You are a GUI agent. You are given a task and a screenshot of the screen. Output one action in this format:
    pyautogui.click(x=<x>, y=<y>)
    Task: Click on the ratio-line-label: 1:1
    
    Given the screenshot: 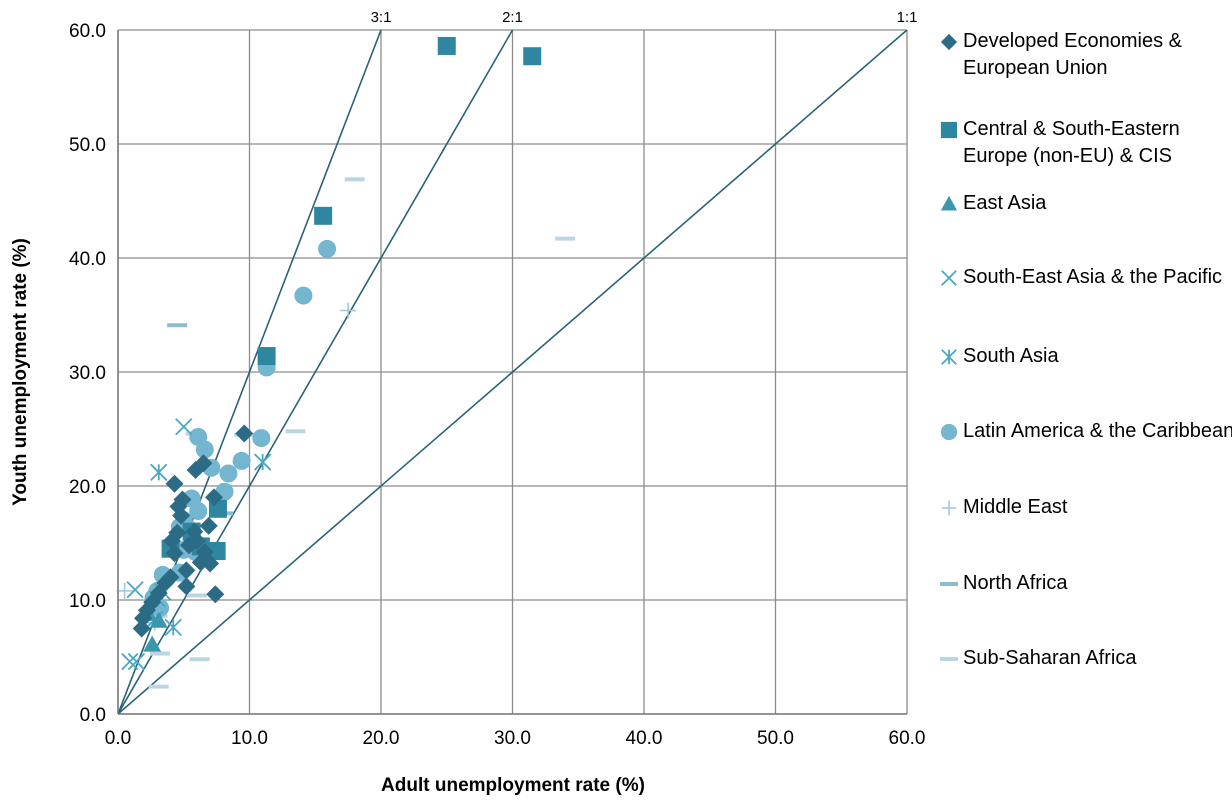 What is the action you would take?
    pyautogui.click(x=907, y=17)
    